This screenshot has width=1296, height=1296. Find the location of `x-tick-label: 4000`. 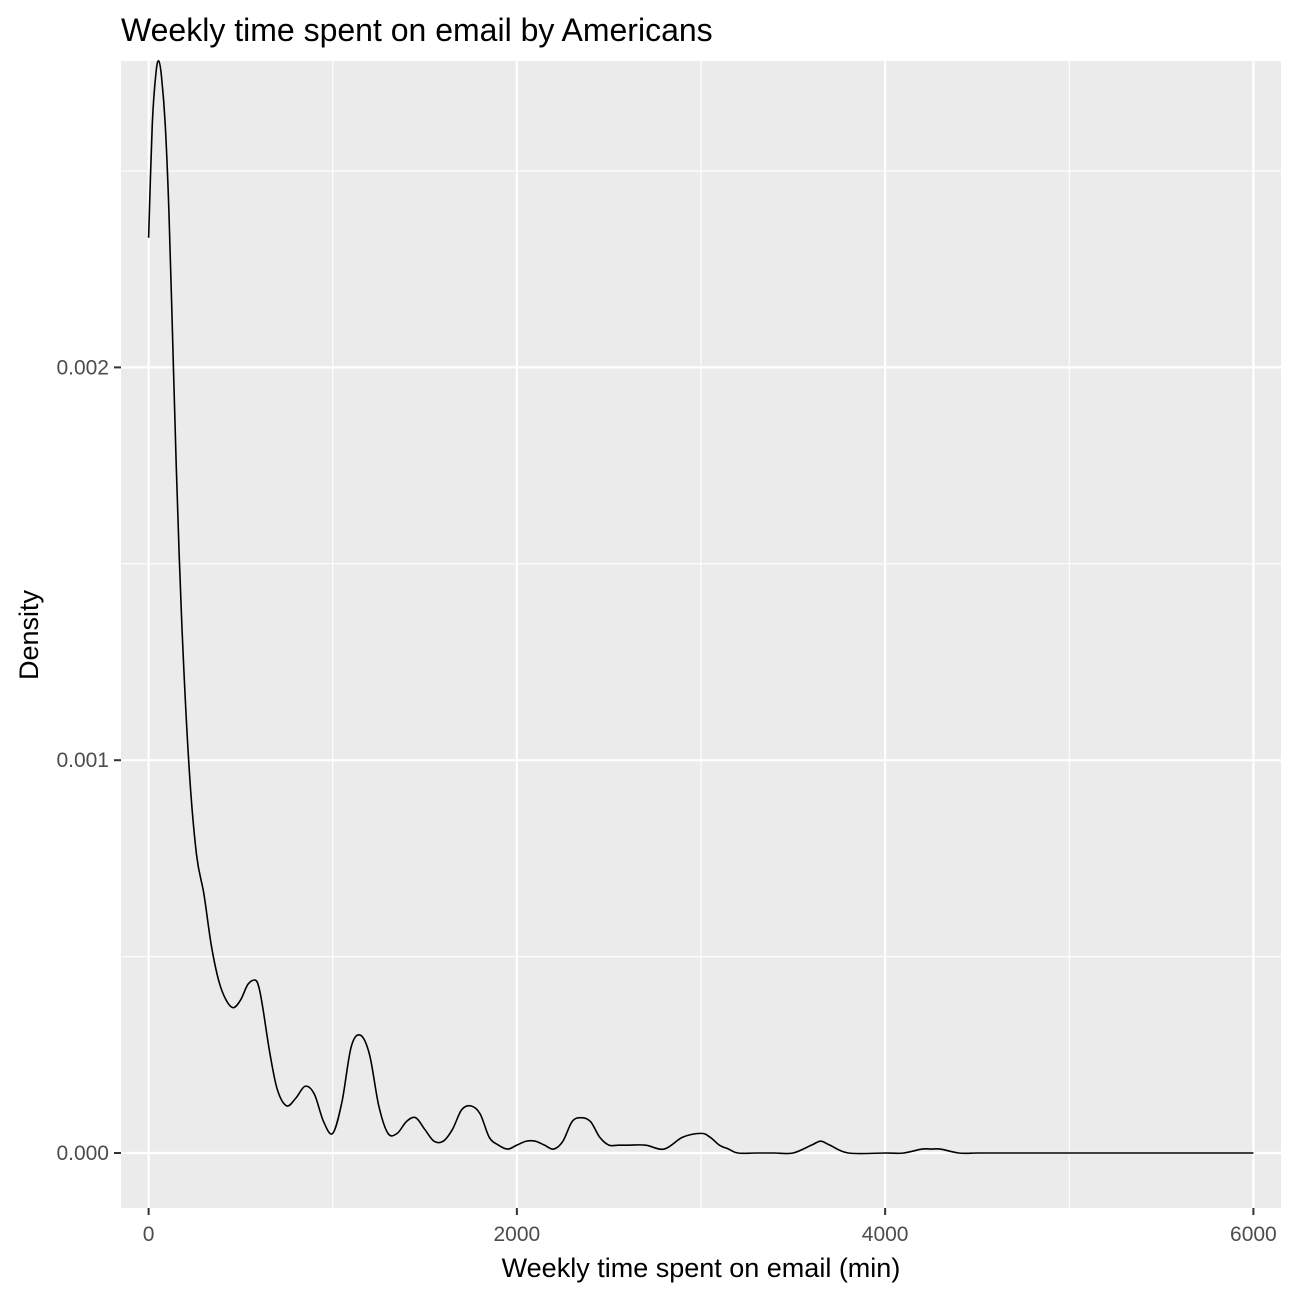

x-tick-label: 4000 is located at coordinates (885, 1234).